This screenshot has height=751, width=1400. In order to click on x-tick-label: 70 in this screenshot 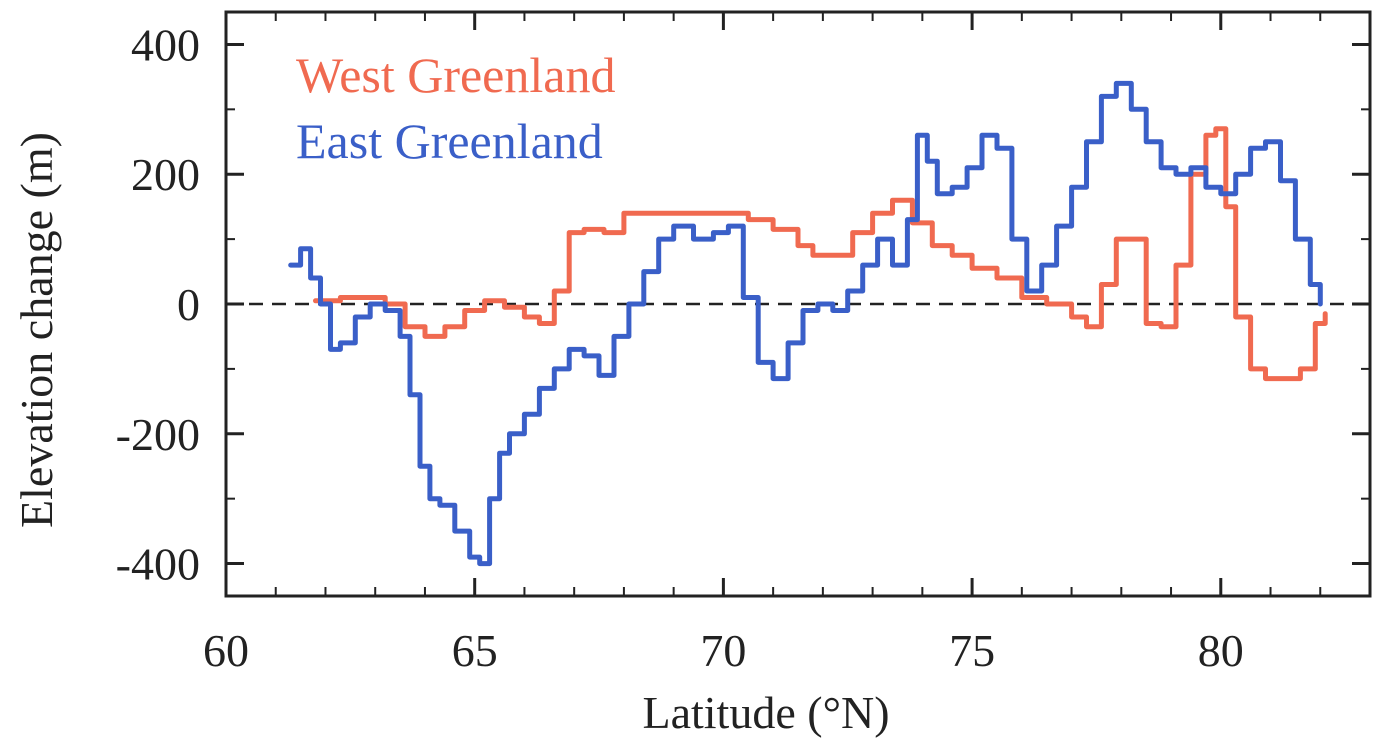, I will do `click(723, 650)`.